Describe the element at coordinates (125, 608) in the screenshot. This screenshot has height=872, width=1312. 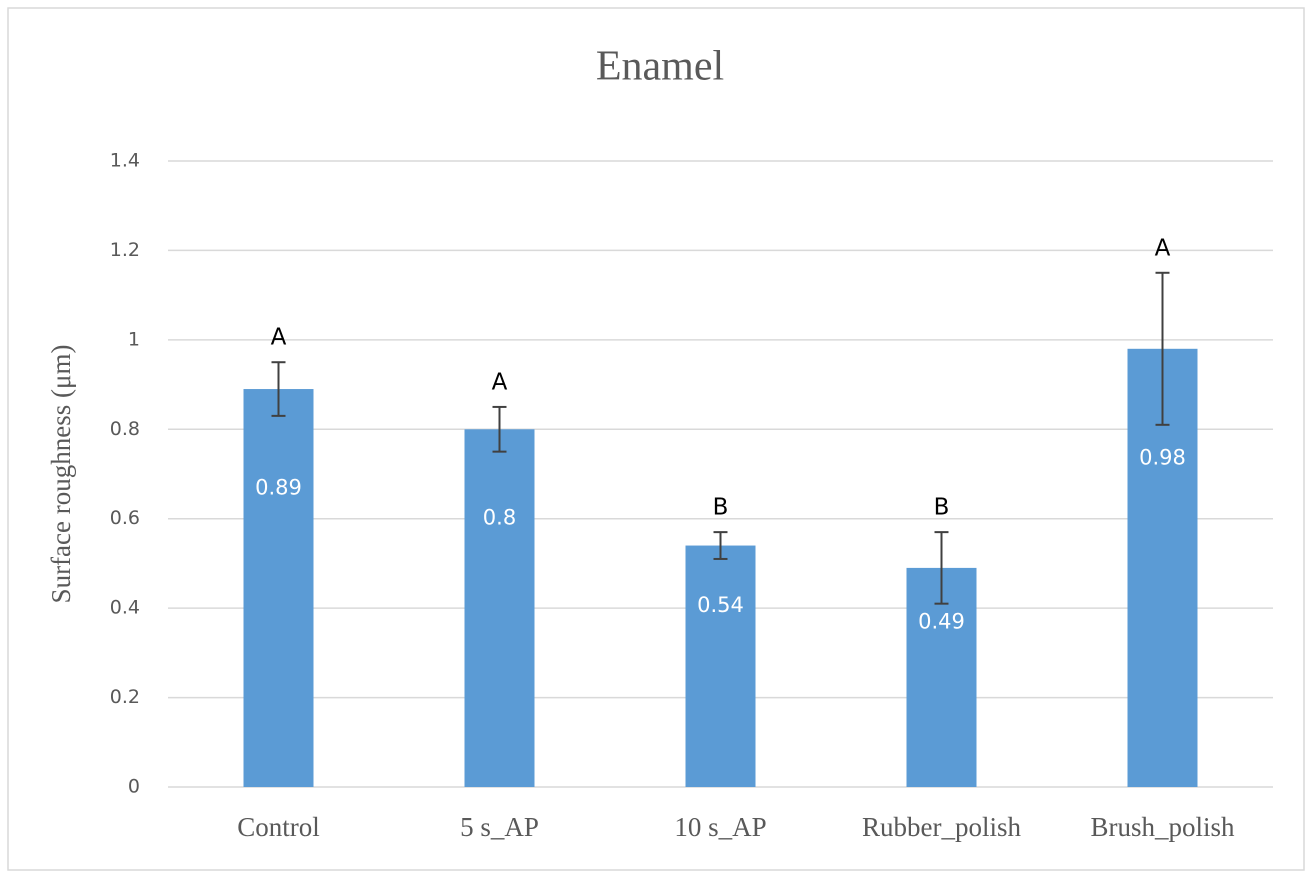
I see `y-tick-label: 0.4` at that location.